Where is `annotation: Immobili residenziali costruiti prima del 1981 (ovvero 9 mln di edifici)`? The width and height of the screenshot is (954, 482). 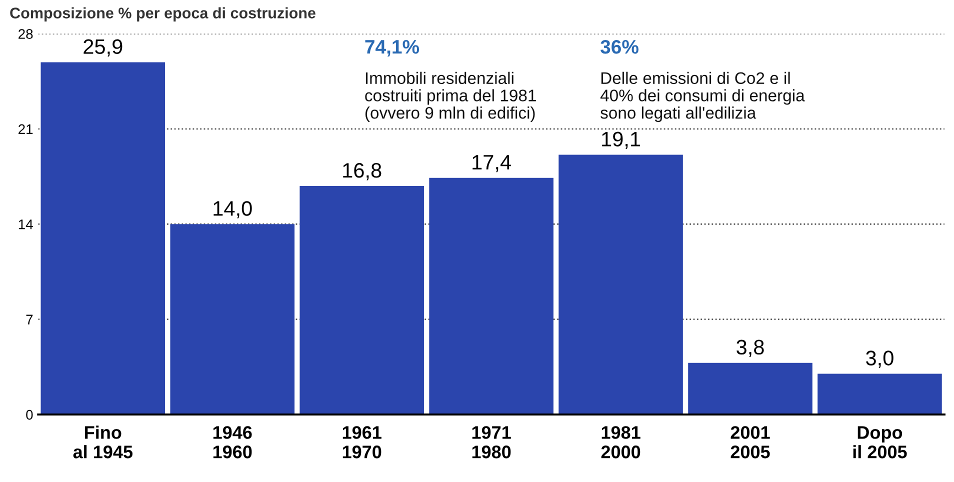 annotation: Immobili residenziali costruiti prima del 1981 (ovvero 9 mln di edifici) is located at coordinates (450, 97).